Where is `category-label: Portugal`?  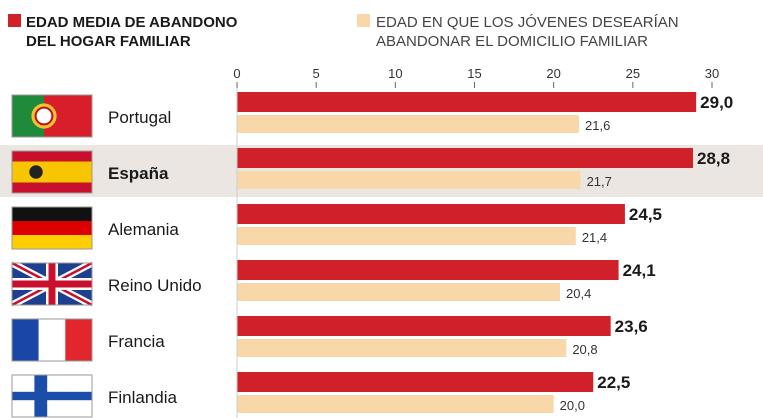
category-label: Portugal is located at coordinates (139, 117).